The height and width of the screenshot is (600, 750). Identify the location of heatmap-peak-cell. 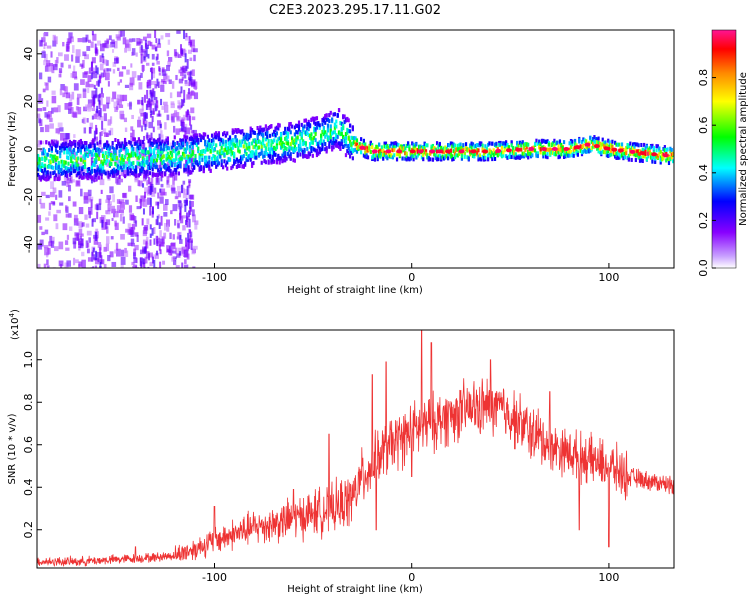
(587, 144).